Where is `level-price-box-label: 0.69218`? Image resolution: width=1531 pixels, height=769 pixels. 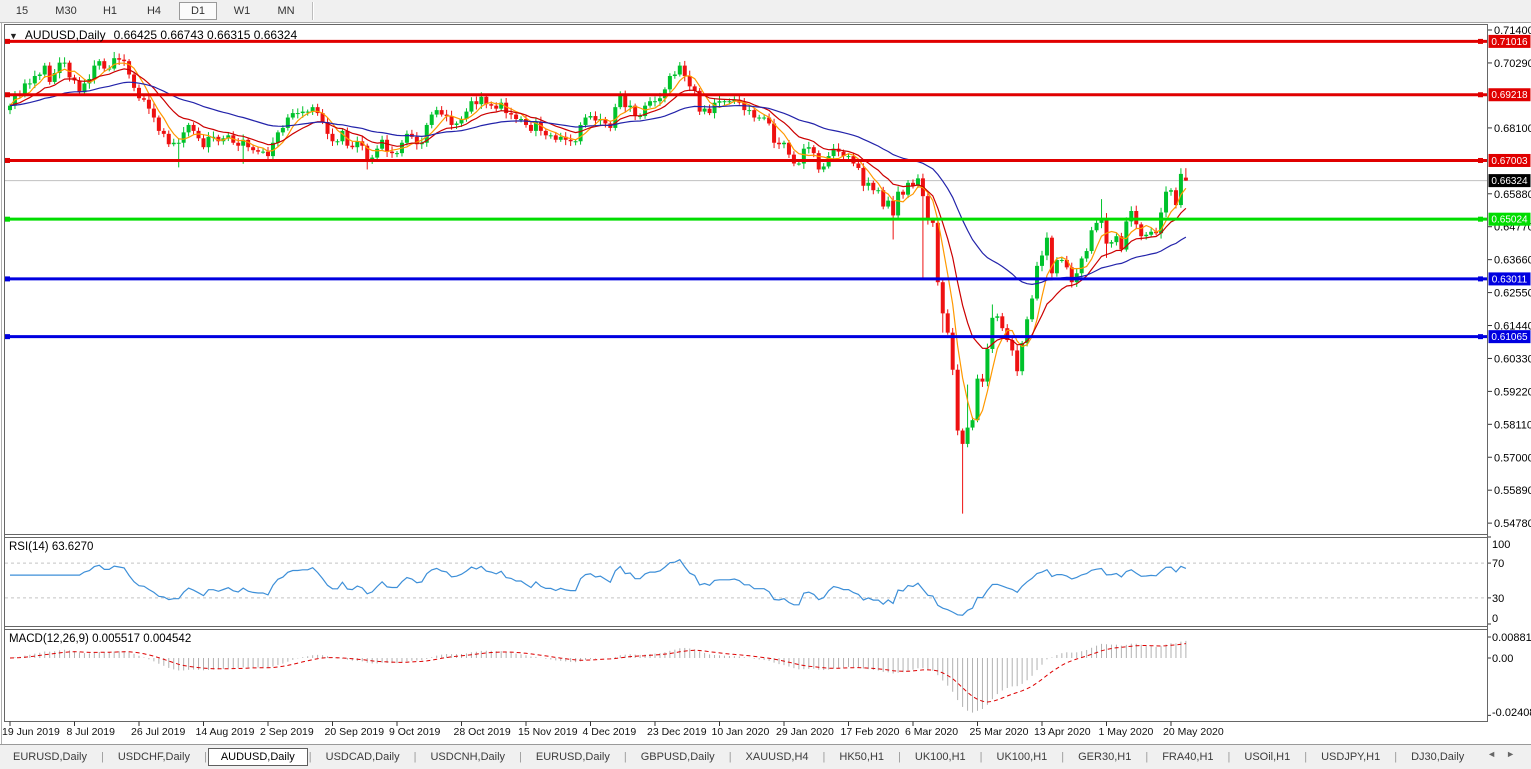
level-price-box-label: 0.69218 is located at coordinates (1509, 95).